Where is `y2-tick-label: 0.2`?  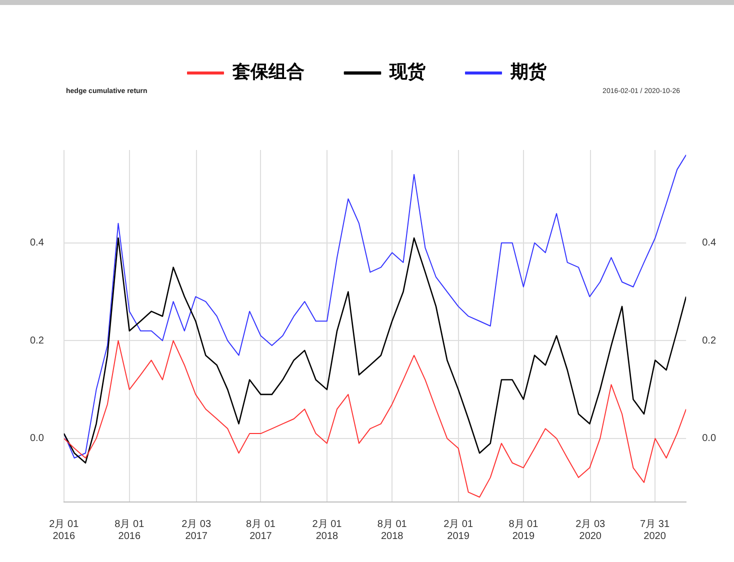 y2-tick-label: 0.2 is located at coordinates (709, 340).